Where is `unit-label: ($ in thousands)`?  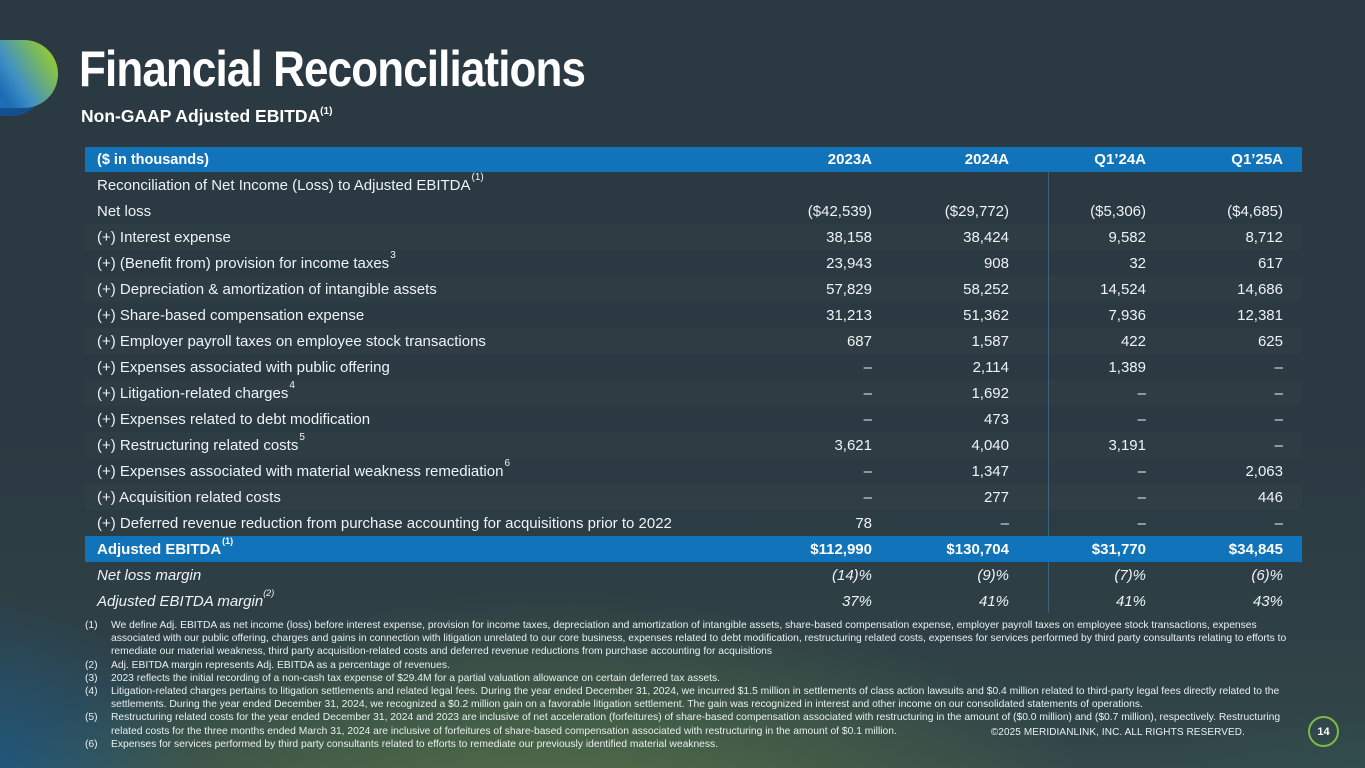
unit-label: ($ in thousands) is located at coordinates (153, 159).